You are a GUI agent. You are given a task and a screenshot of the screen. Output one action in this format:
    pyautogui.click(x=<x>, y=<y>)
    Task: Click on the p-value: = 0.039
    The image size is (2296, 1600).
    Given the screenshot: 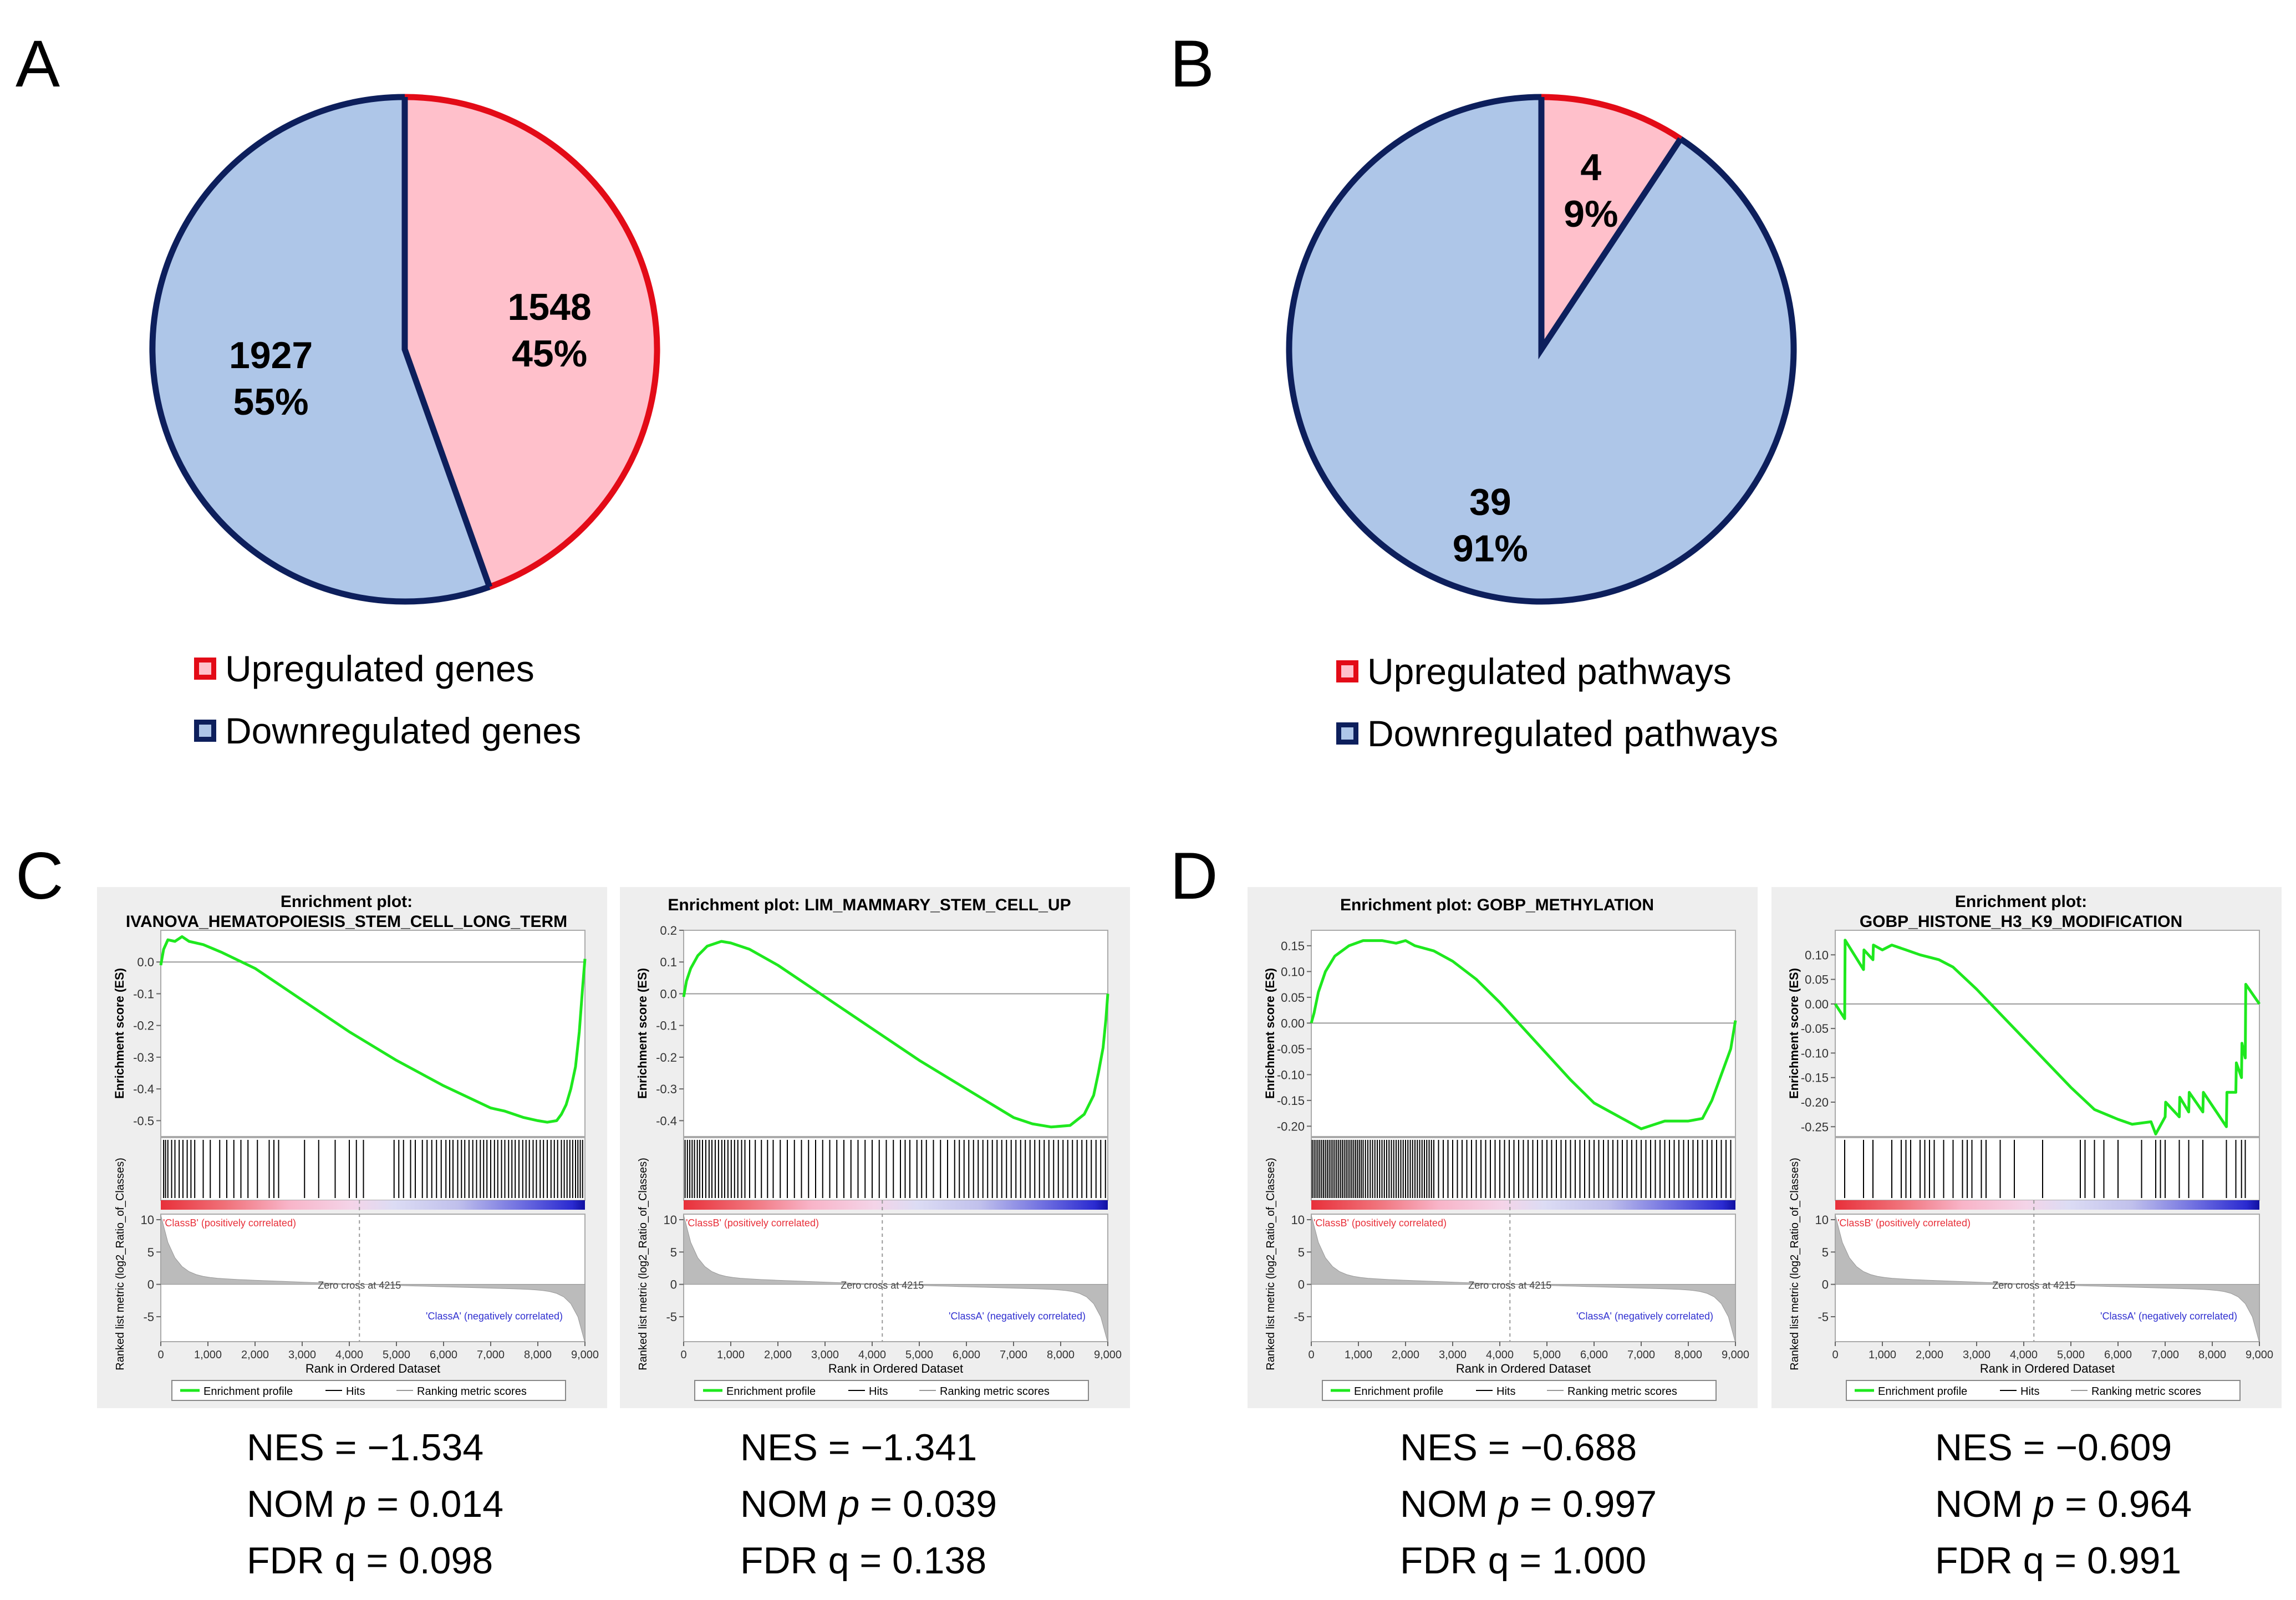 What is the action you would take?
    pyautogui.click(x=928, y=1504)
    